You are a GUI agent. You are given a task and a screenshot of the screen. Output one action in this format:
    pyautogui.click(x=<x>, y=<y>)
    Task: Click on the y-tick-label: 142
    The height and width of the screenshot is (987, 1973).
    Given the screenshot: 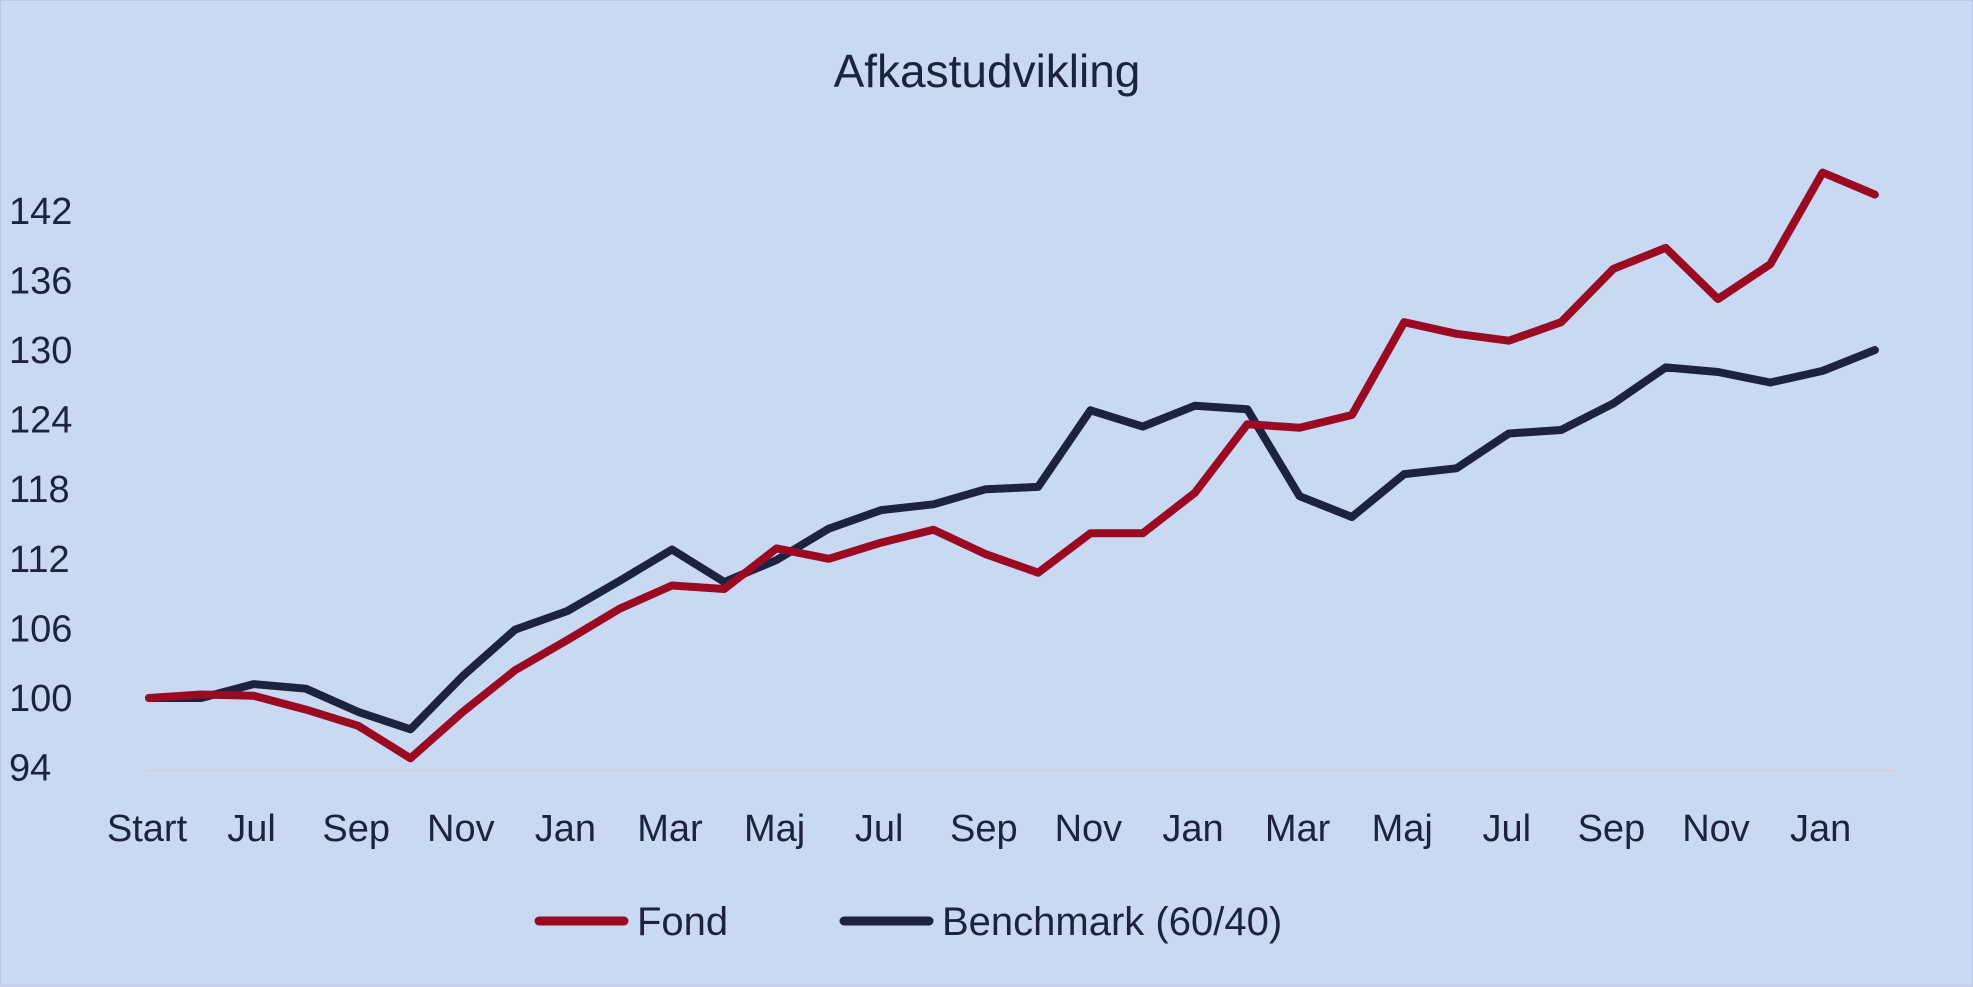 What is the action you would take?
    pyautogui.click(x=40, y=212)
    